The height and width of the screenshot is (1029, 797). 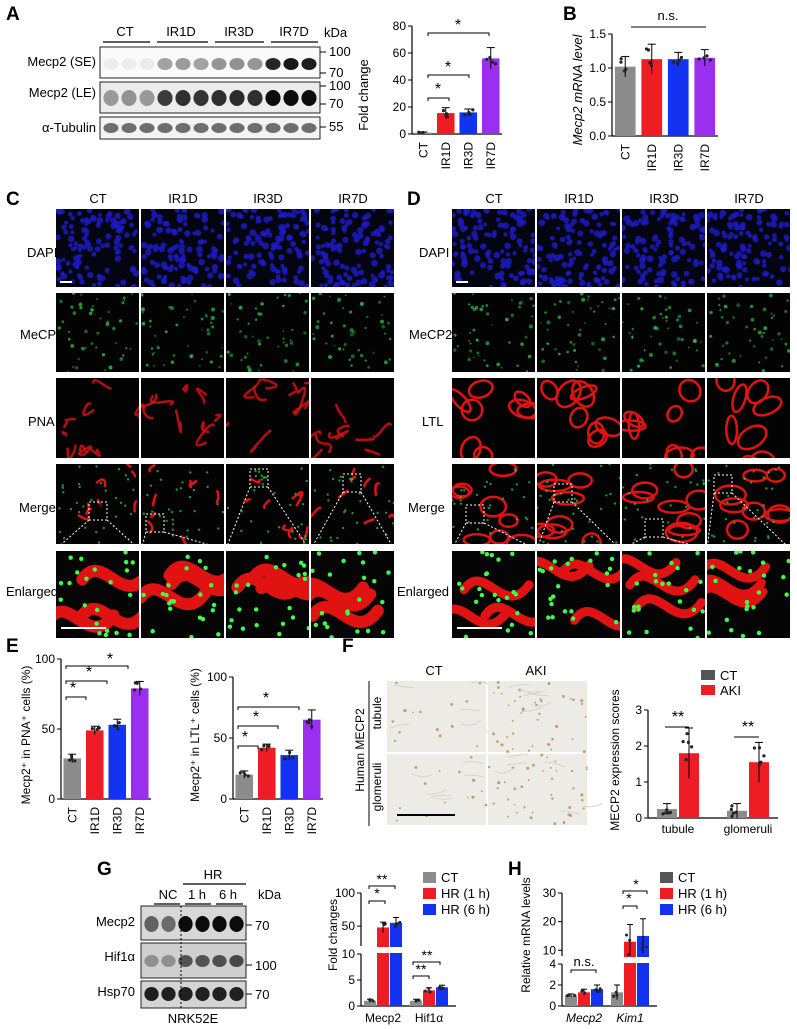 What do you see at coordinates (705, 158) in the screenshot?
I see `xtick-label-b-ir7d: IR7D` at bounding box center [705, 158].